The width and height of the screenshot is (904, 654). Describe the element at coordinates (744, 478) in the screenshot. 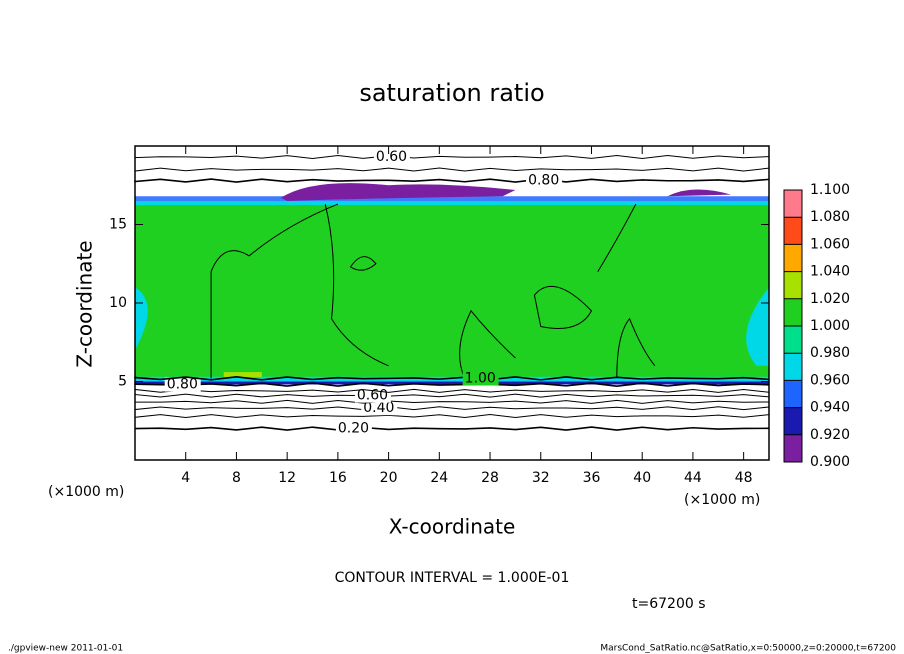

I see `x-tick-label: 48` at that location.